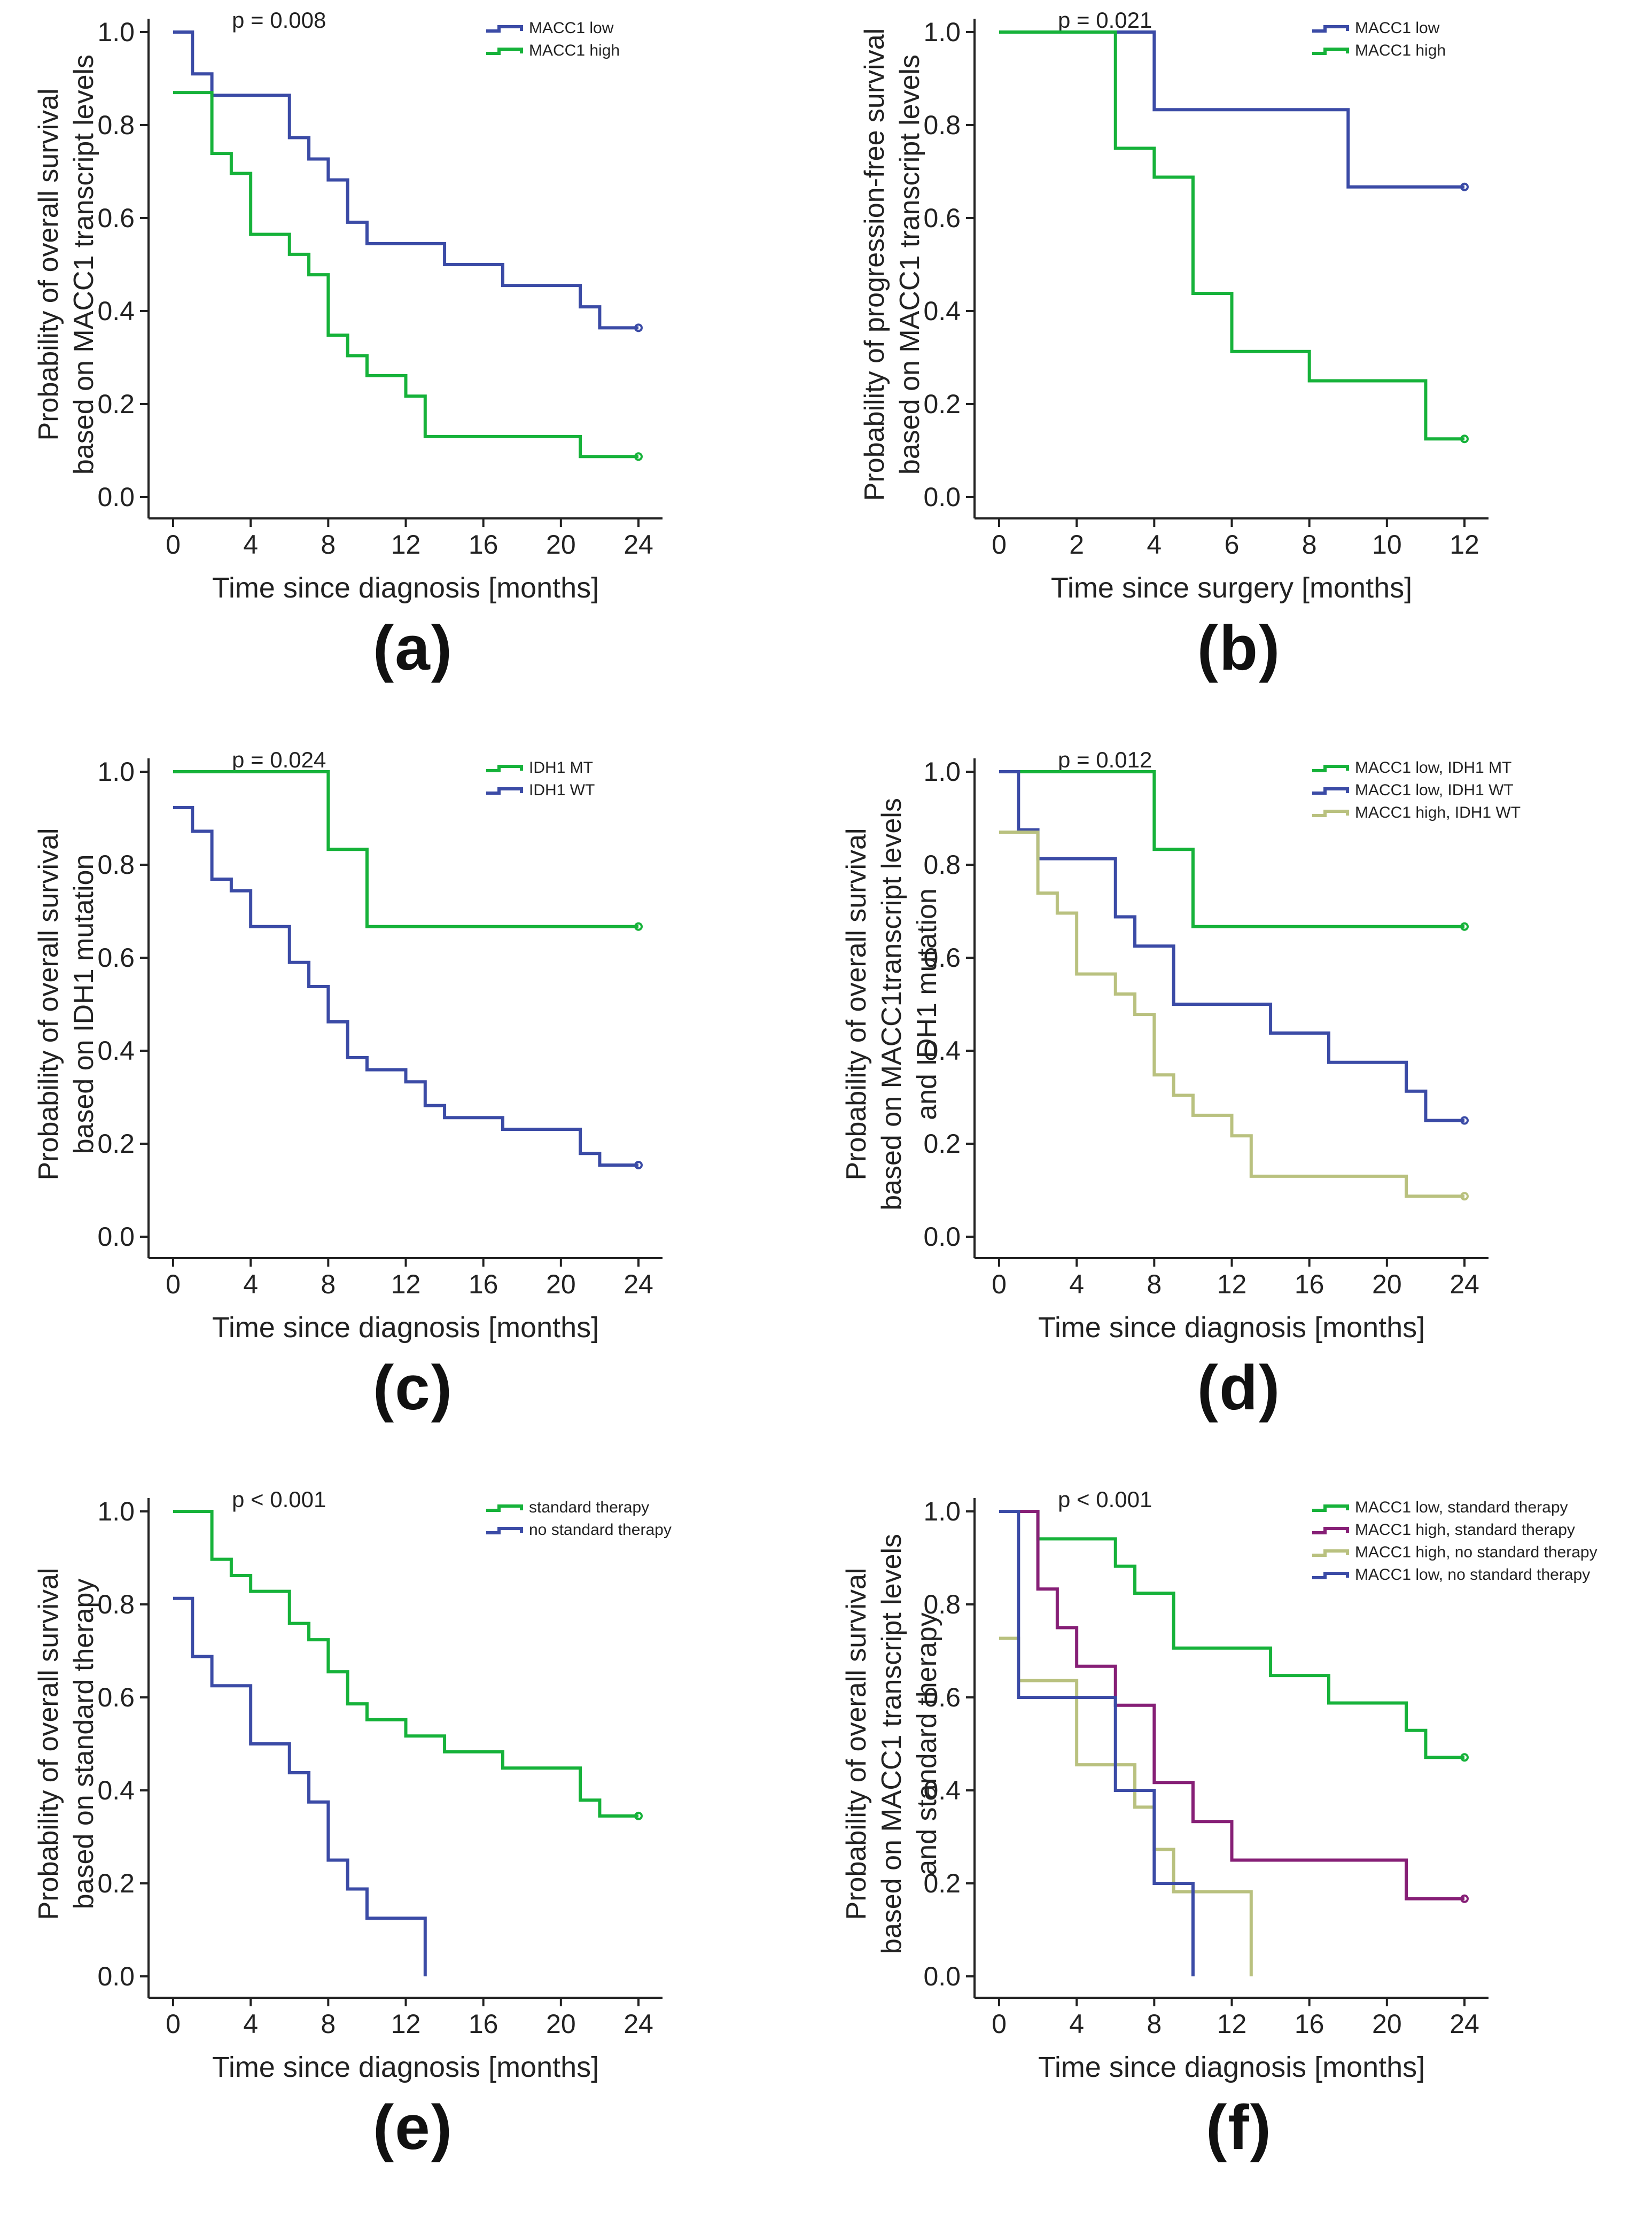 The width and height of the screenshot is (1652, 2219). I want to click on x-tick-label: 12, so click(1232, 1284).